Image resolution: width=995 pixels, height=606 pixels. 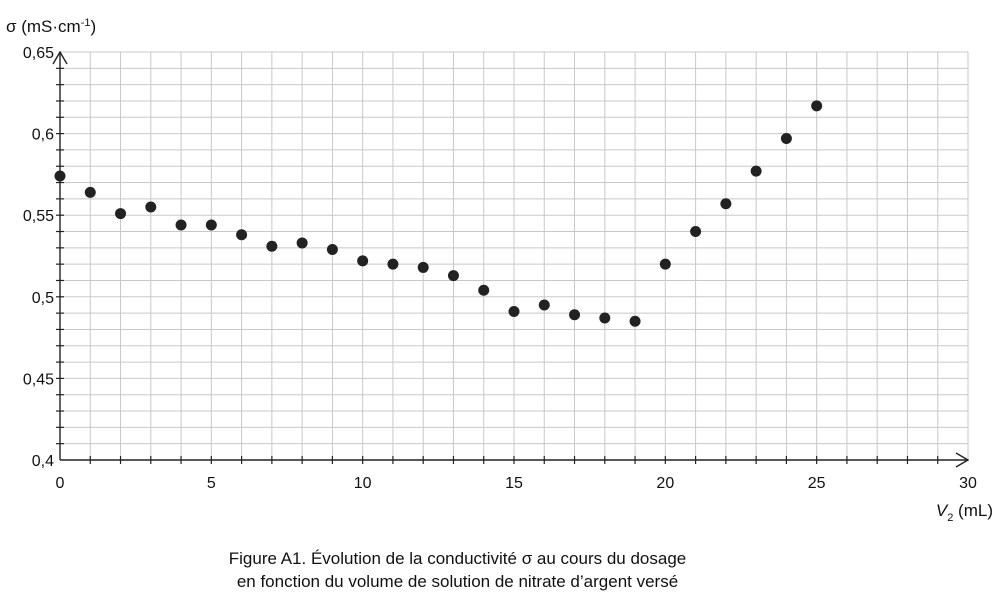 What do you see at coordinates (43, 461) in the screenshot?
I see `y-tick-label: 0,4` at bounding box center [43, 461].